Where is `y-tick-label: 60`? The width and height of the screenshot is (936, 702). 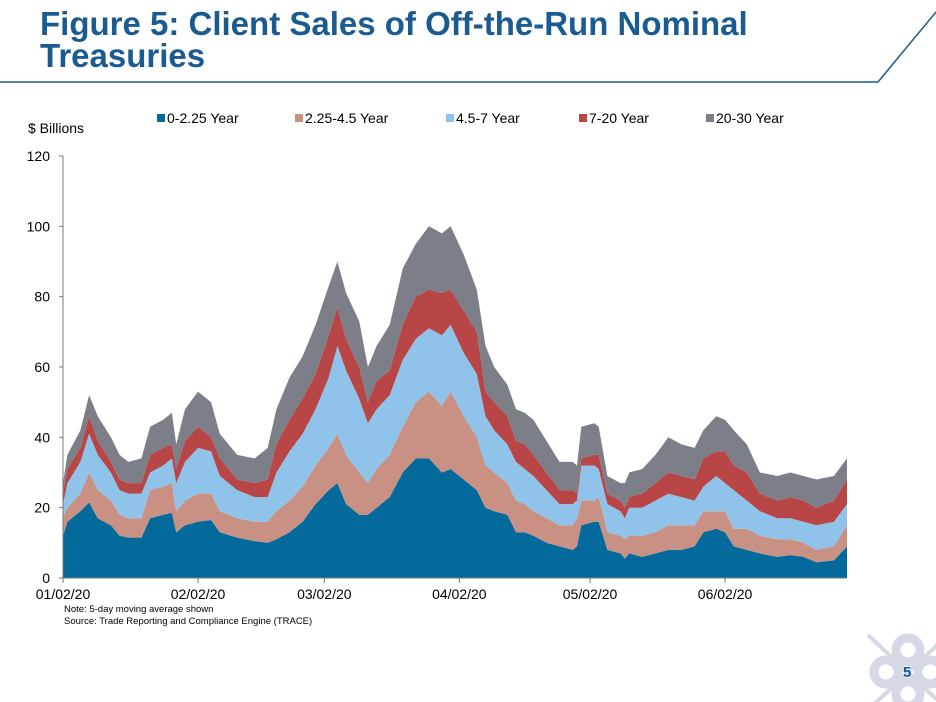
y-tick-label: 60 is located at coordinates (42, 367).